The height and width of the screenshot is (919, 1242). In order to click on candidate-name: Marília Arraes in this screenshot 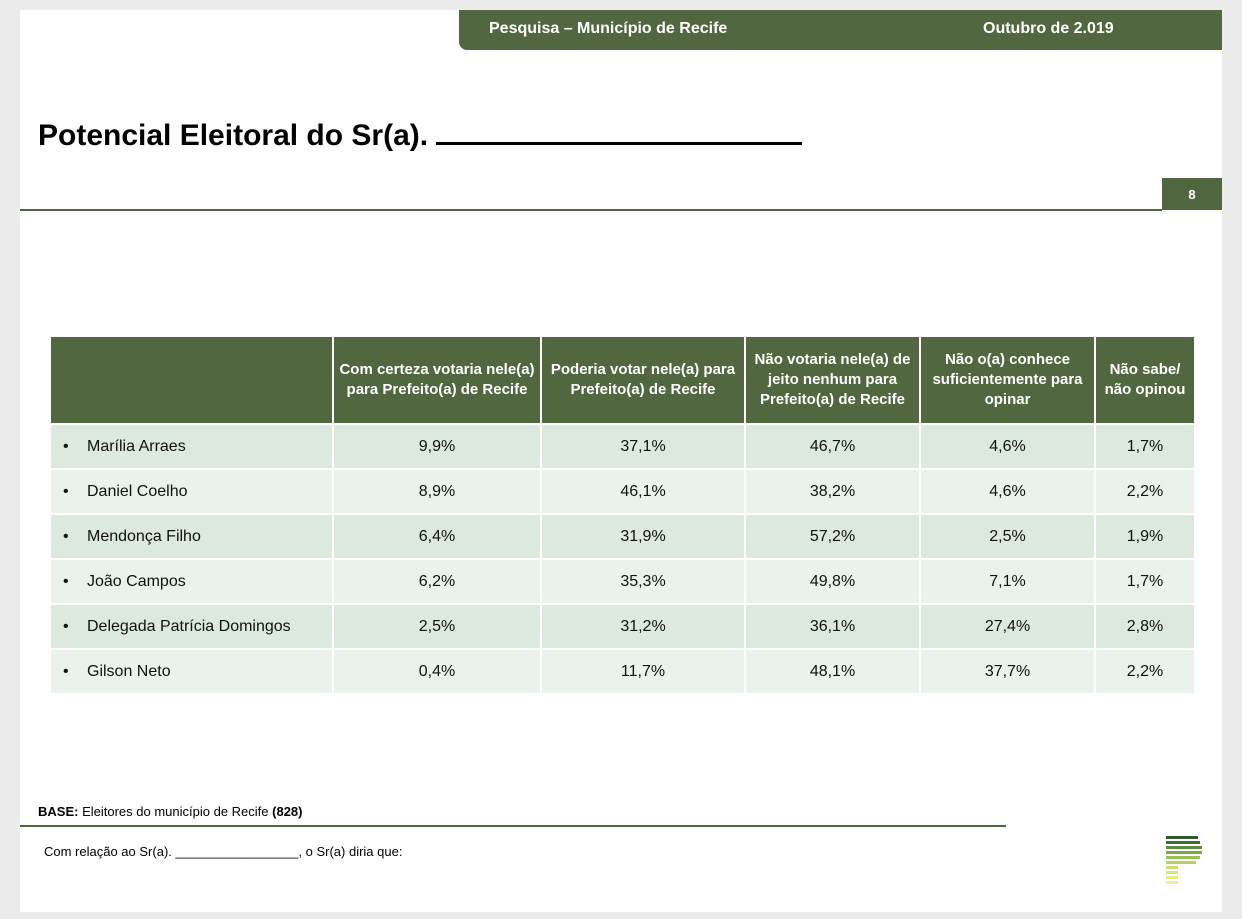, I will do `click(136, 446)`.